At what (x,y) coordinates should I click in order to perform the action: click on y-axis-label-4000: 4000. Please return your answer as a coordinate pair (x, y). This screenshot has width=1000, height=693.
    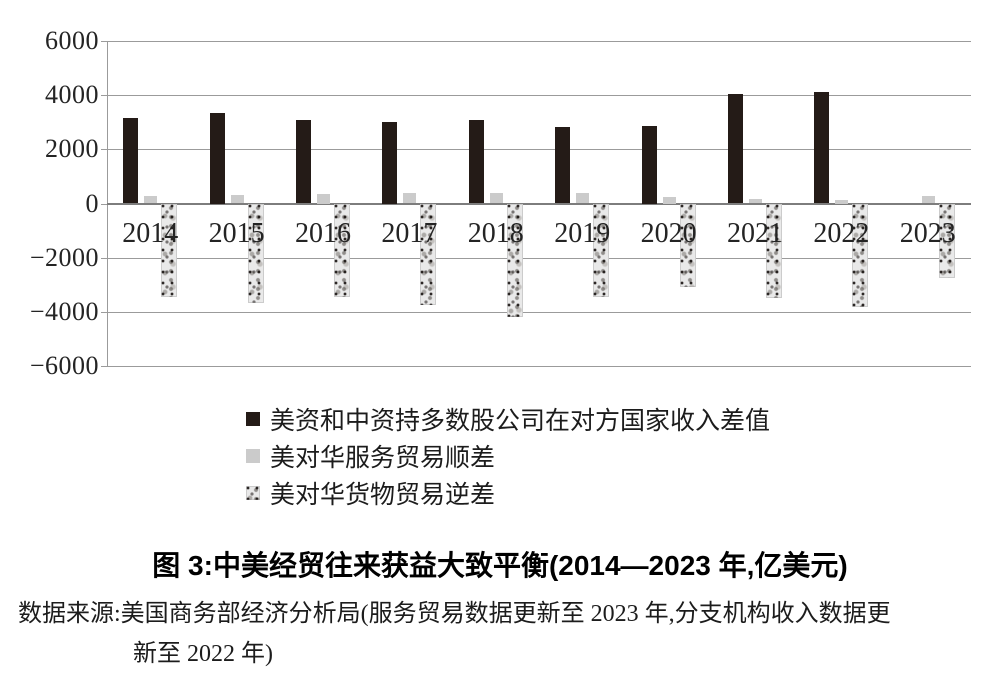
    Looking at the image, I should click on (72, 95).